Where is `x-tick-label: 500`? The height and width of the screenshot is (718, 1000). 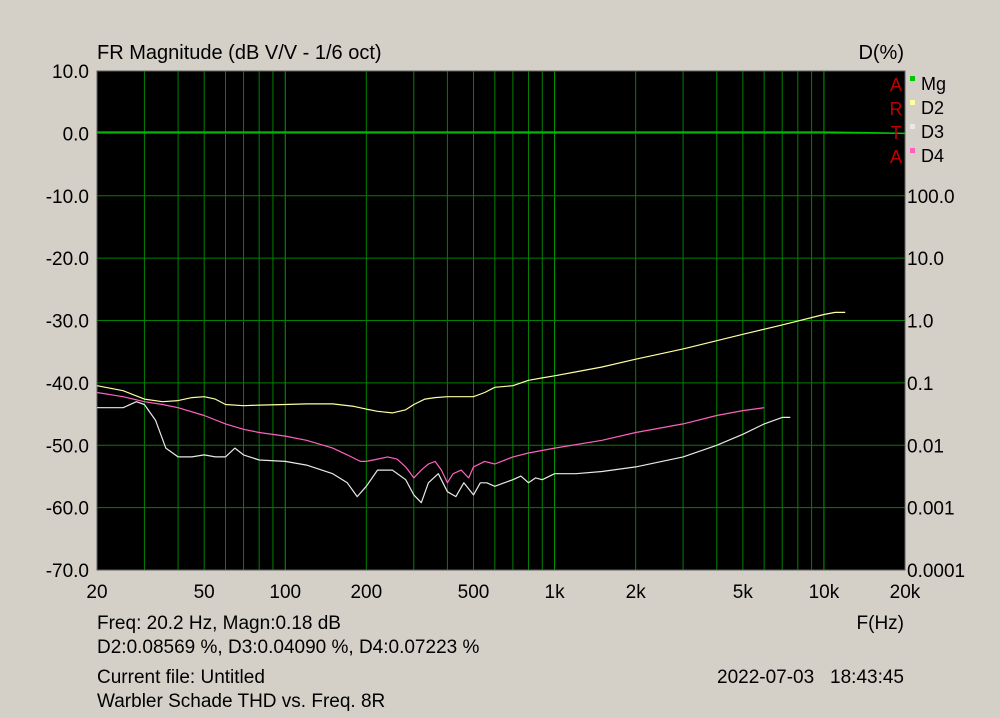
x-tick-label: 500 is located at coordinates (474, 592).